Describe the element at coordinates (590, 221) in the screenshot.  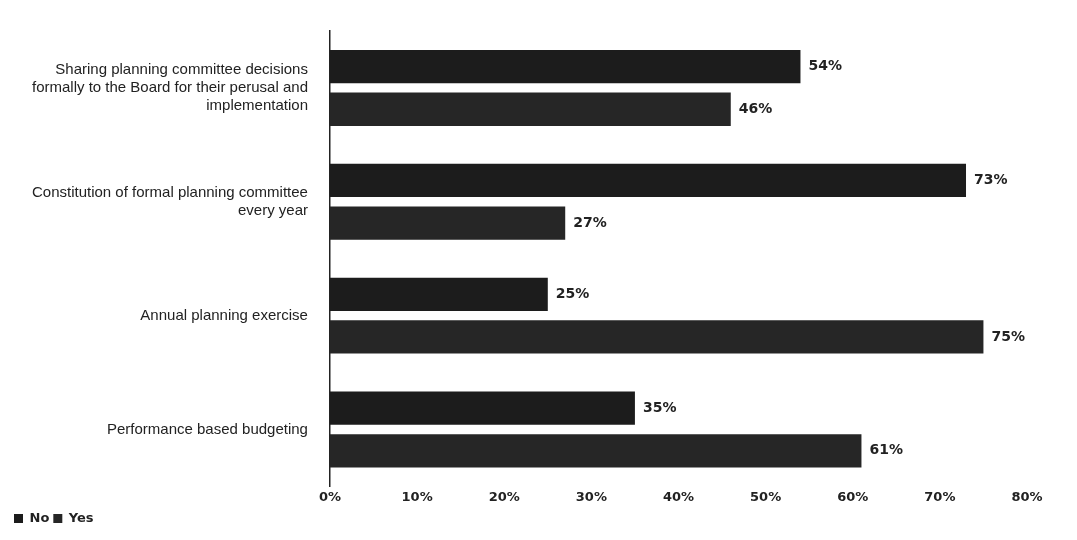
I see `data-label: 27%` at that location.